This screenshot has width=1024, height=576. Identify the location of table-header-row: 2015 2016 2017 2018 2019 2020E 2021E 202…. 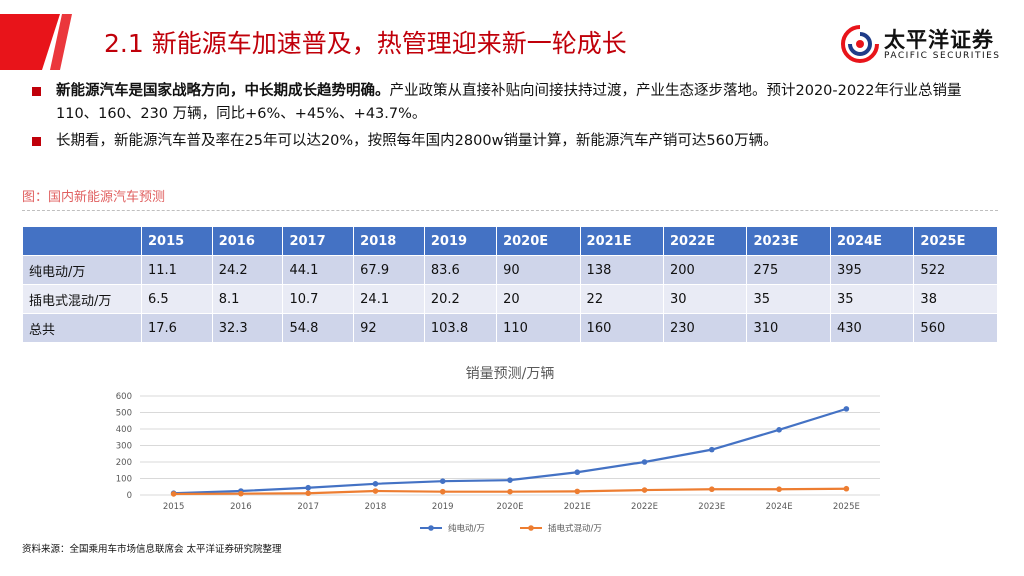
(510, 241).